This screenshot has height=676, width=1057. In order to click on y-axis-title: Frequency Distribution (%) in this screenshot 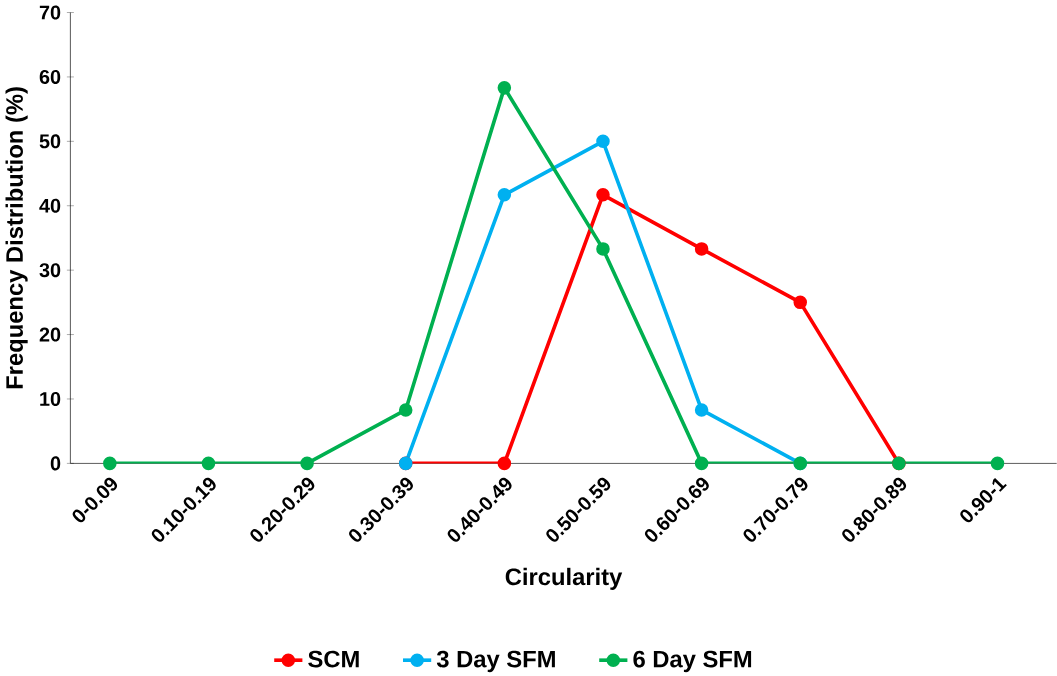, I will do `click(16, 238)`.